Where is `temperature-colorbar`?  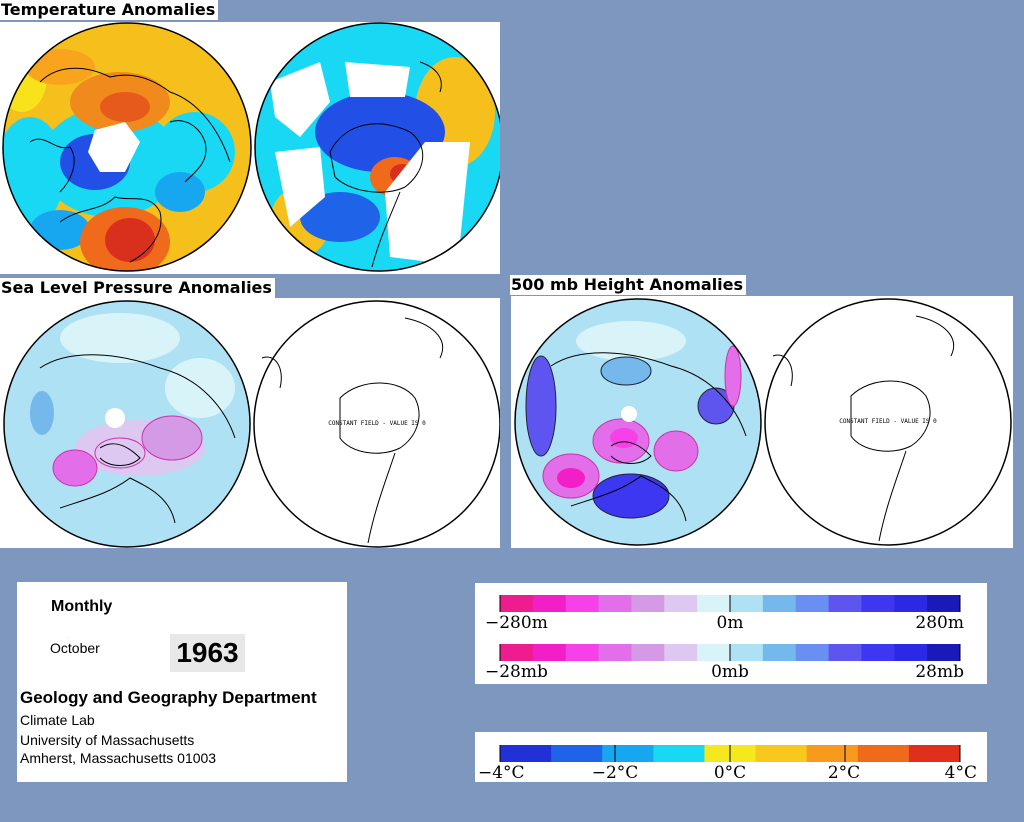
temperature-colorbar is located at coordinates (730, 753).